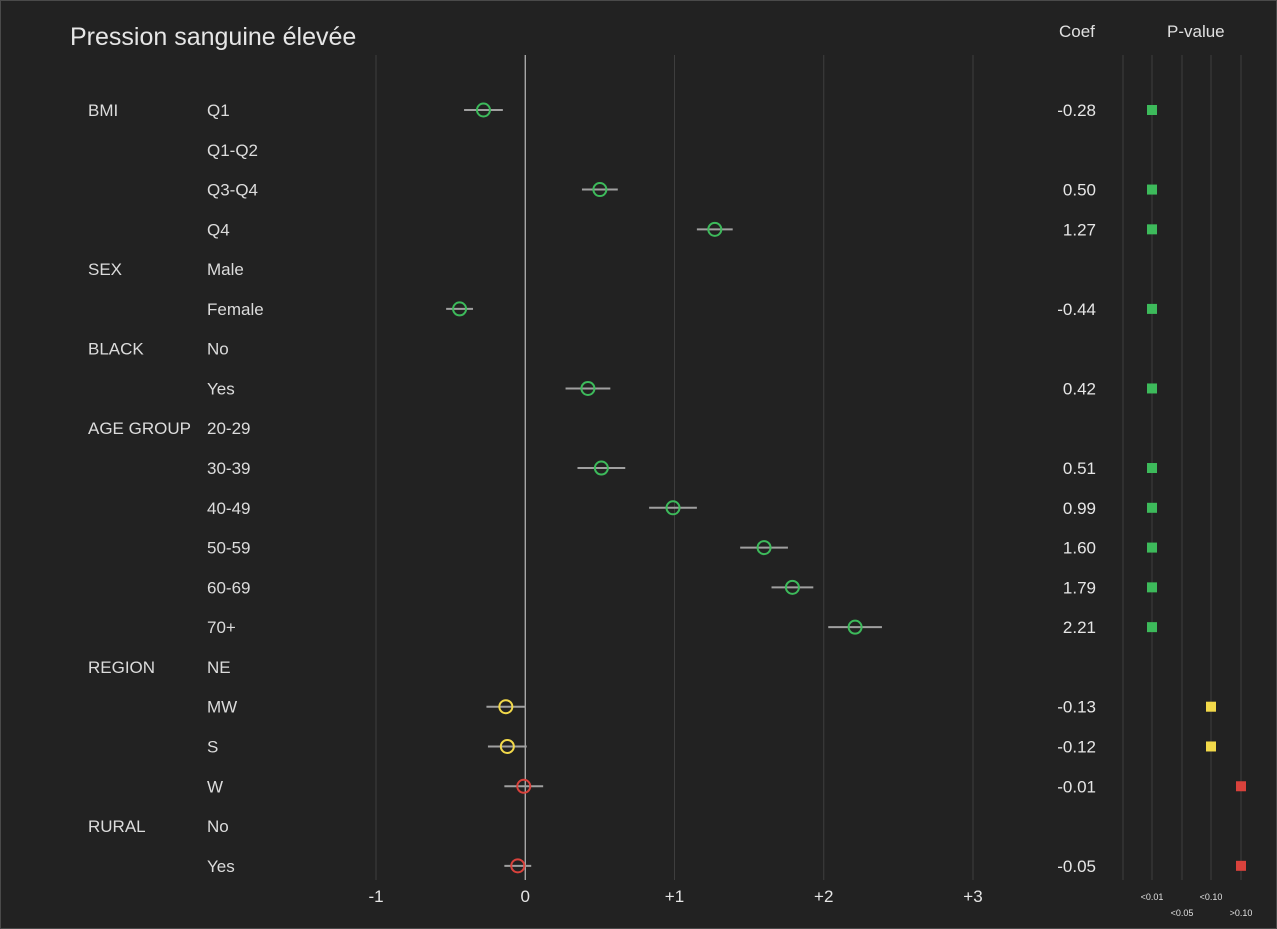  Describe the element at coordinates (1079, 587) in the screenshot. I see `coef-value: 1.79` at that location.